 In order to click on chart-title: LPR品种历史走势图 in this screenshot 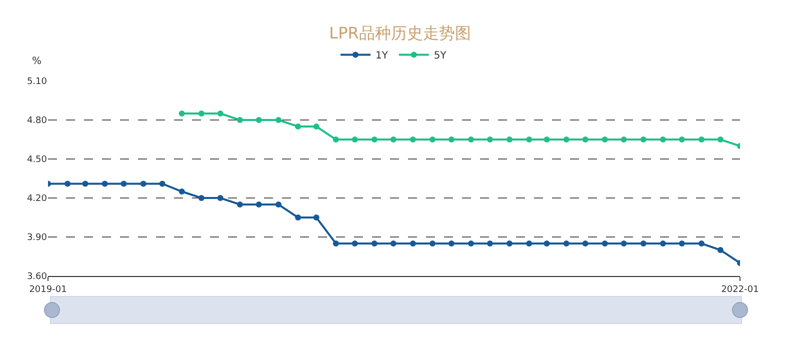, I will do `click(400, 33)`.